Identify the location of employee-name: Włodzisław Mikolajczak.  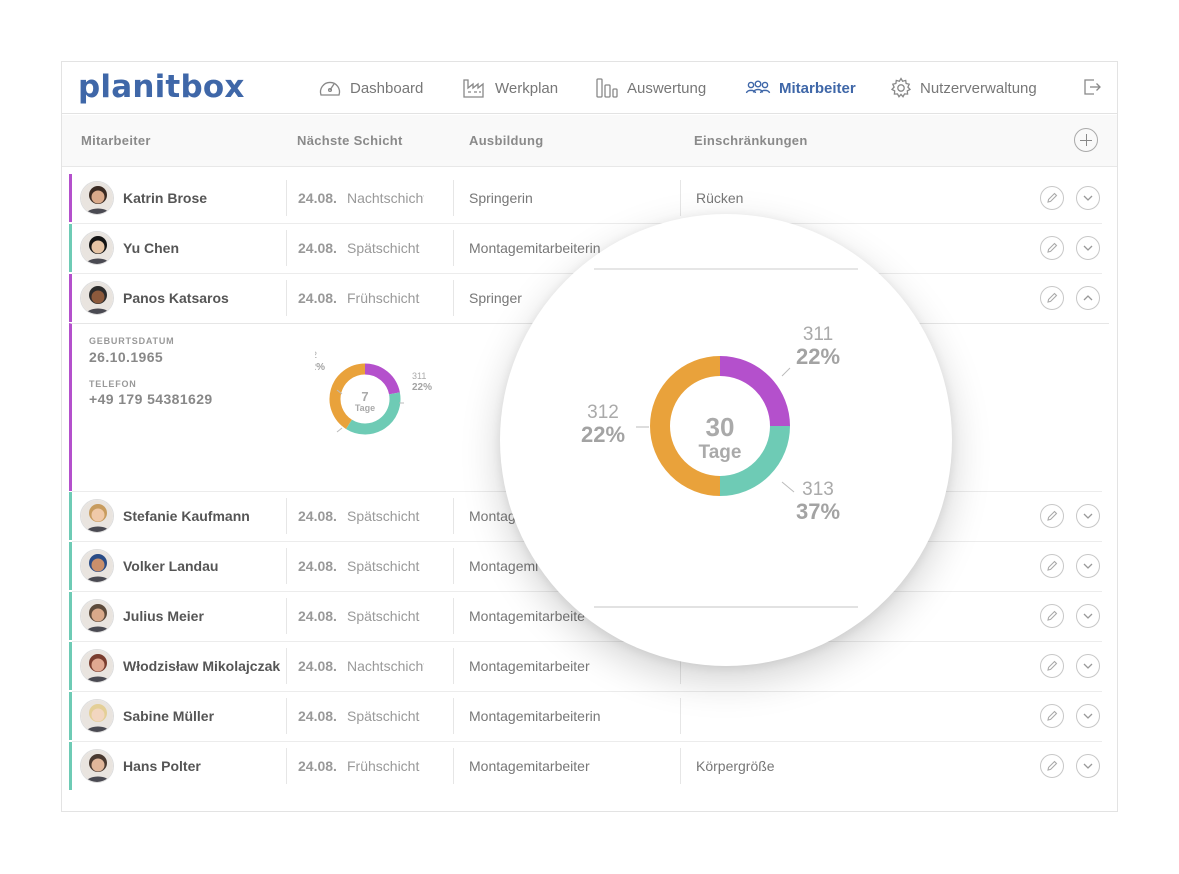
(202, 666).